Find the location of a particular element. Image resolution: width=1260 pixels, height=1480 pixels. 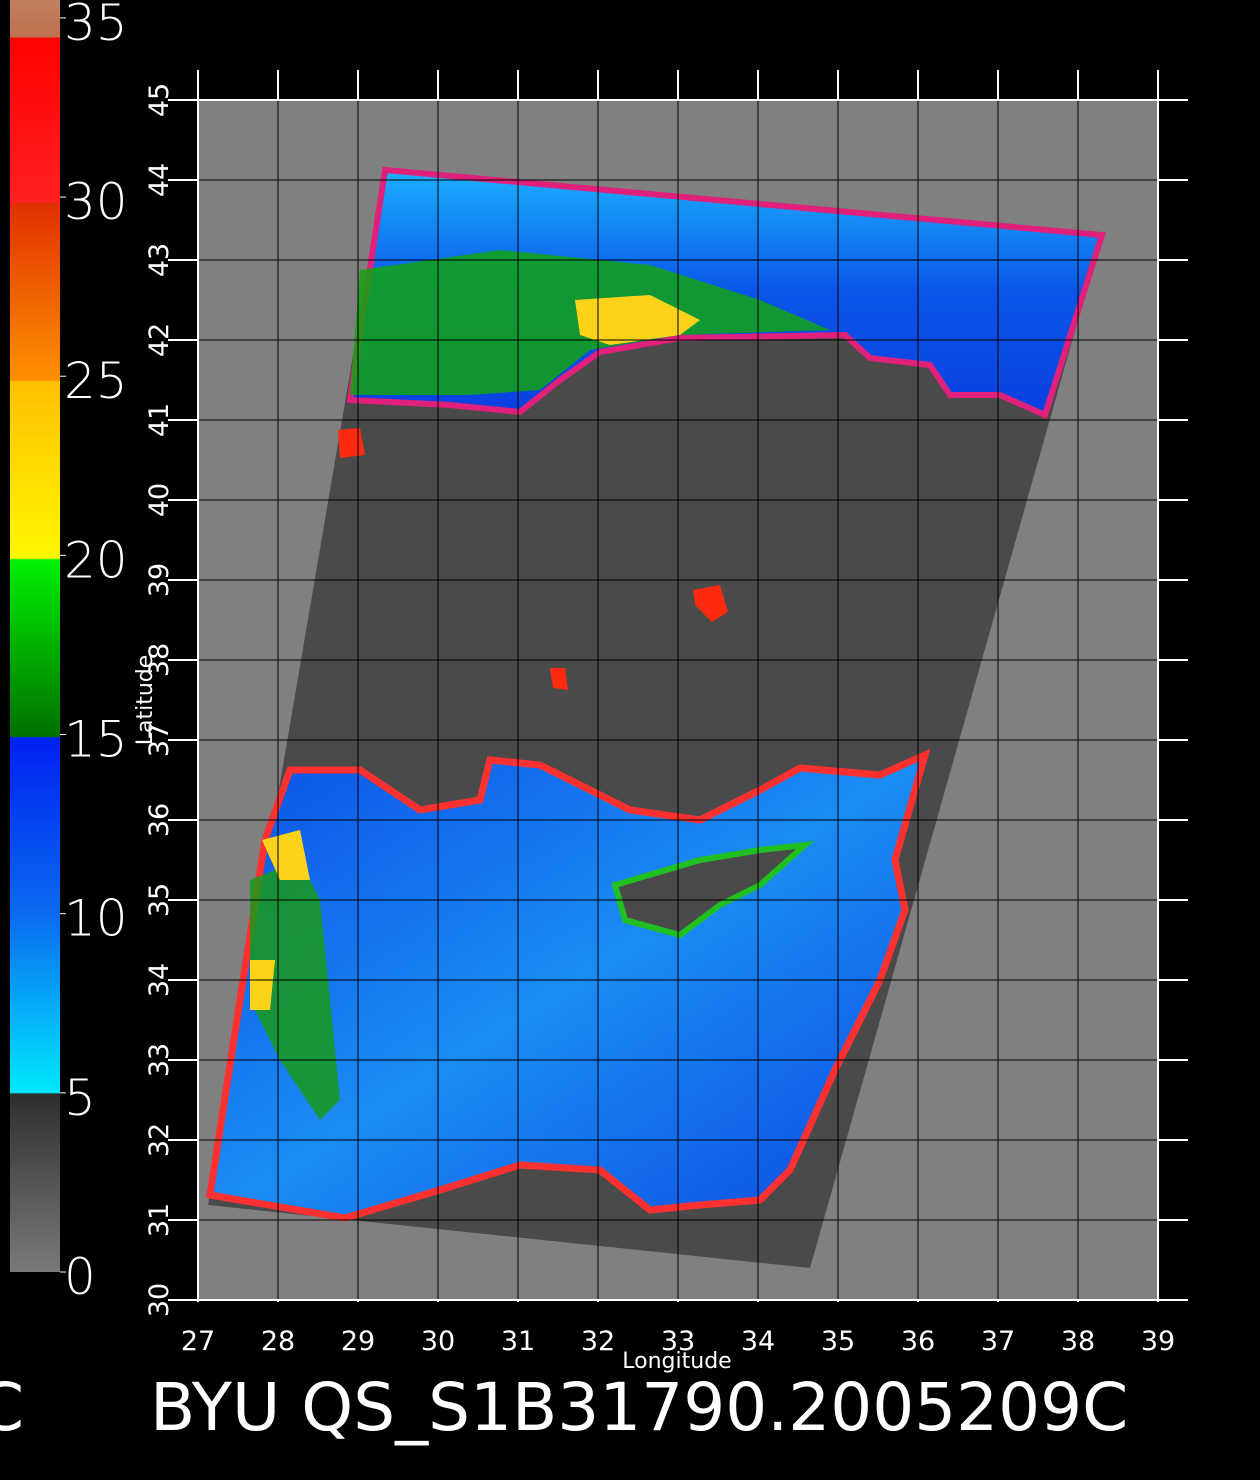

y-tick-label: 35 is located at coordinates (159, 900).